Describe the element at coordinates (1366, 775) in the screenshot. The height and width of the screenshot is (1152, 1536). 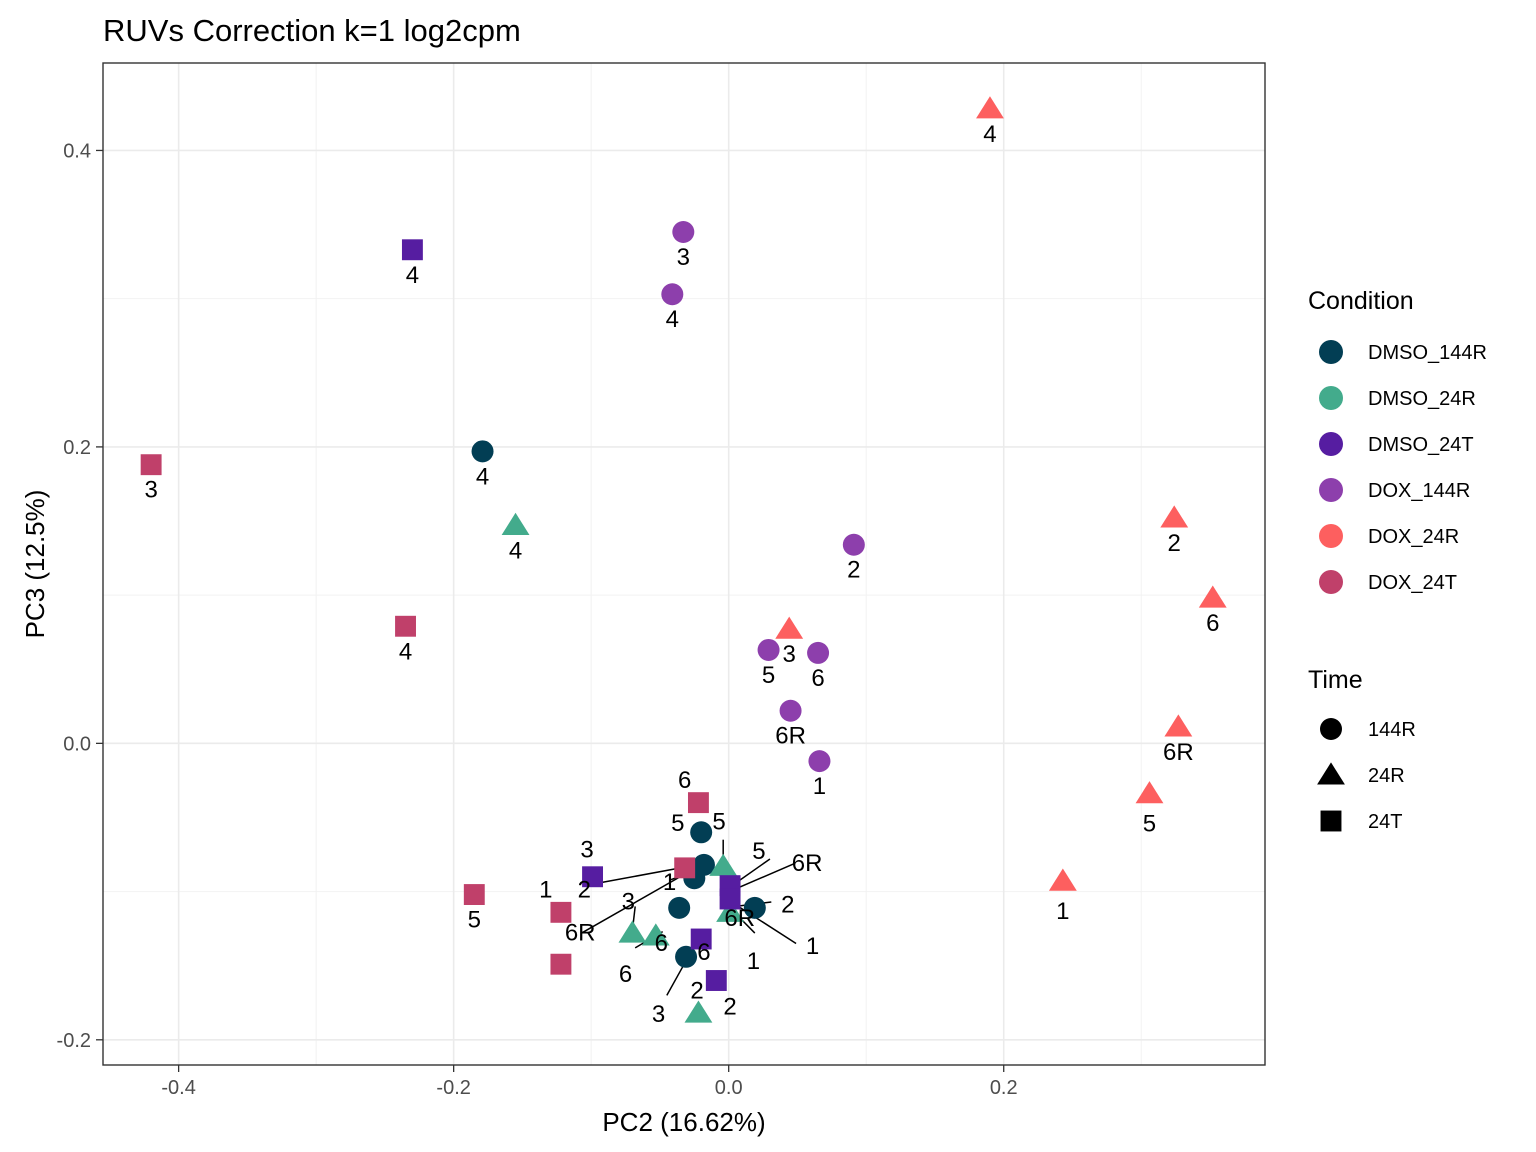
I see `legend-time-entries: 144R 24R 24T` at that location.